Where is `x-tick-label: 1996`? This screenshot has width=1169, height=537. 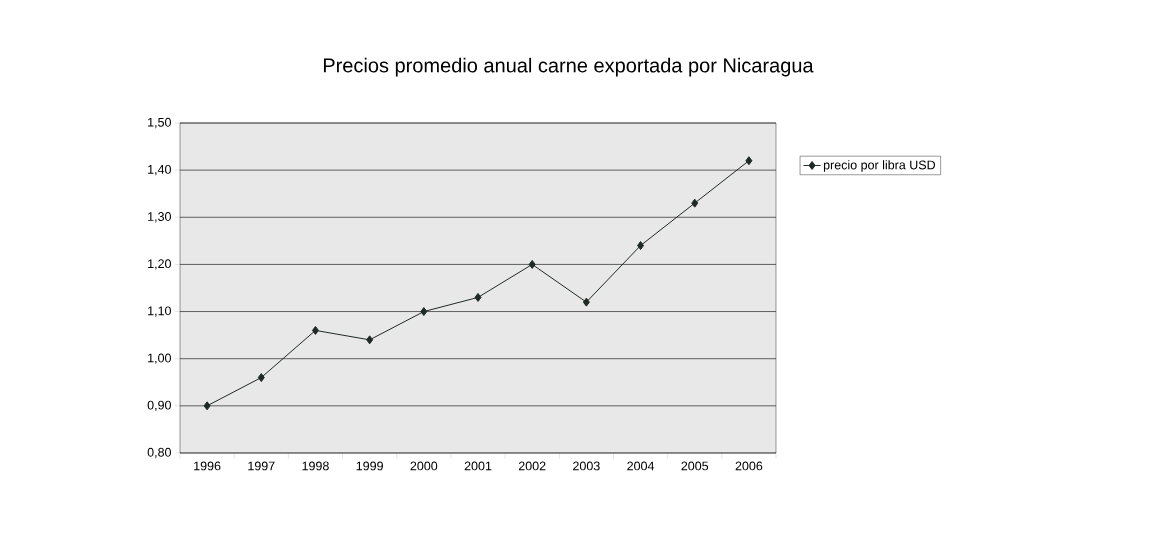
x-tick-label: 1996 is located at coordinates (207, 466).